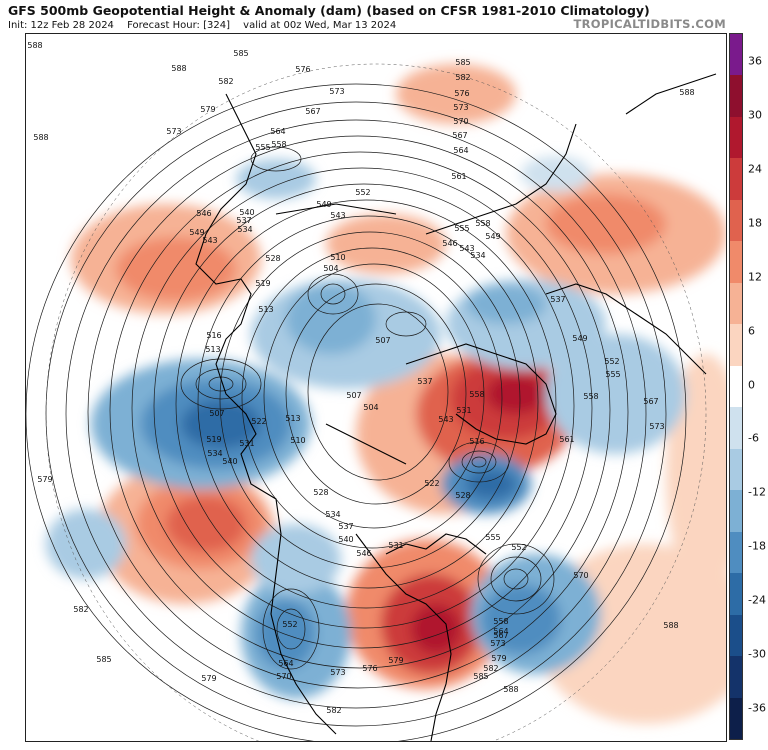  I want to click on colorbar-tick-label: -36, so click(757, 708).